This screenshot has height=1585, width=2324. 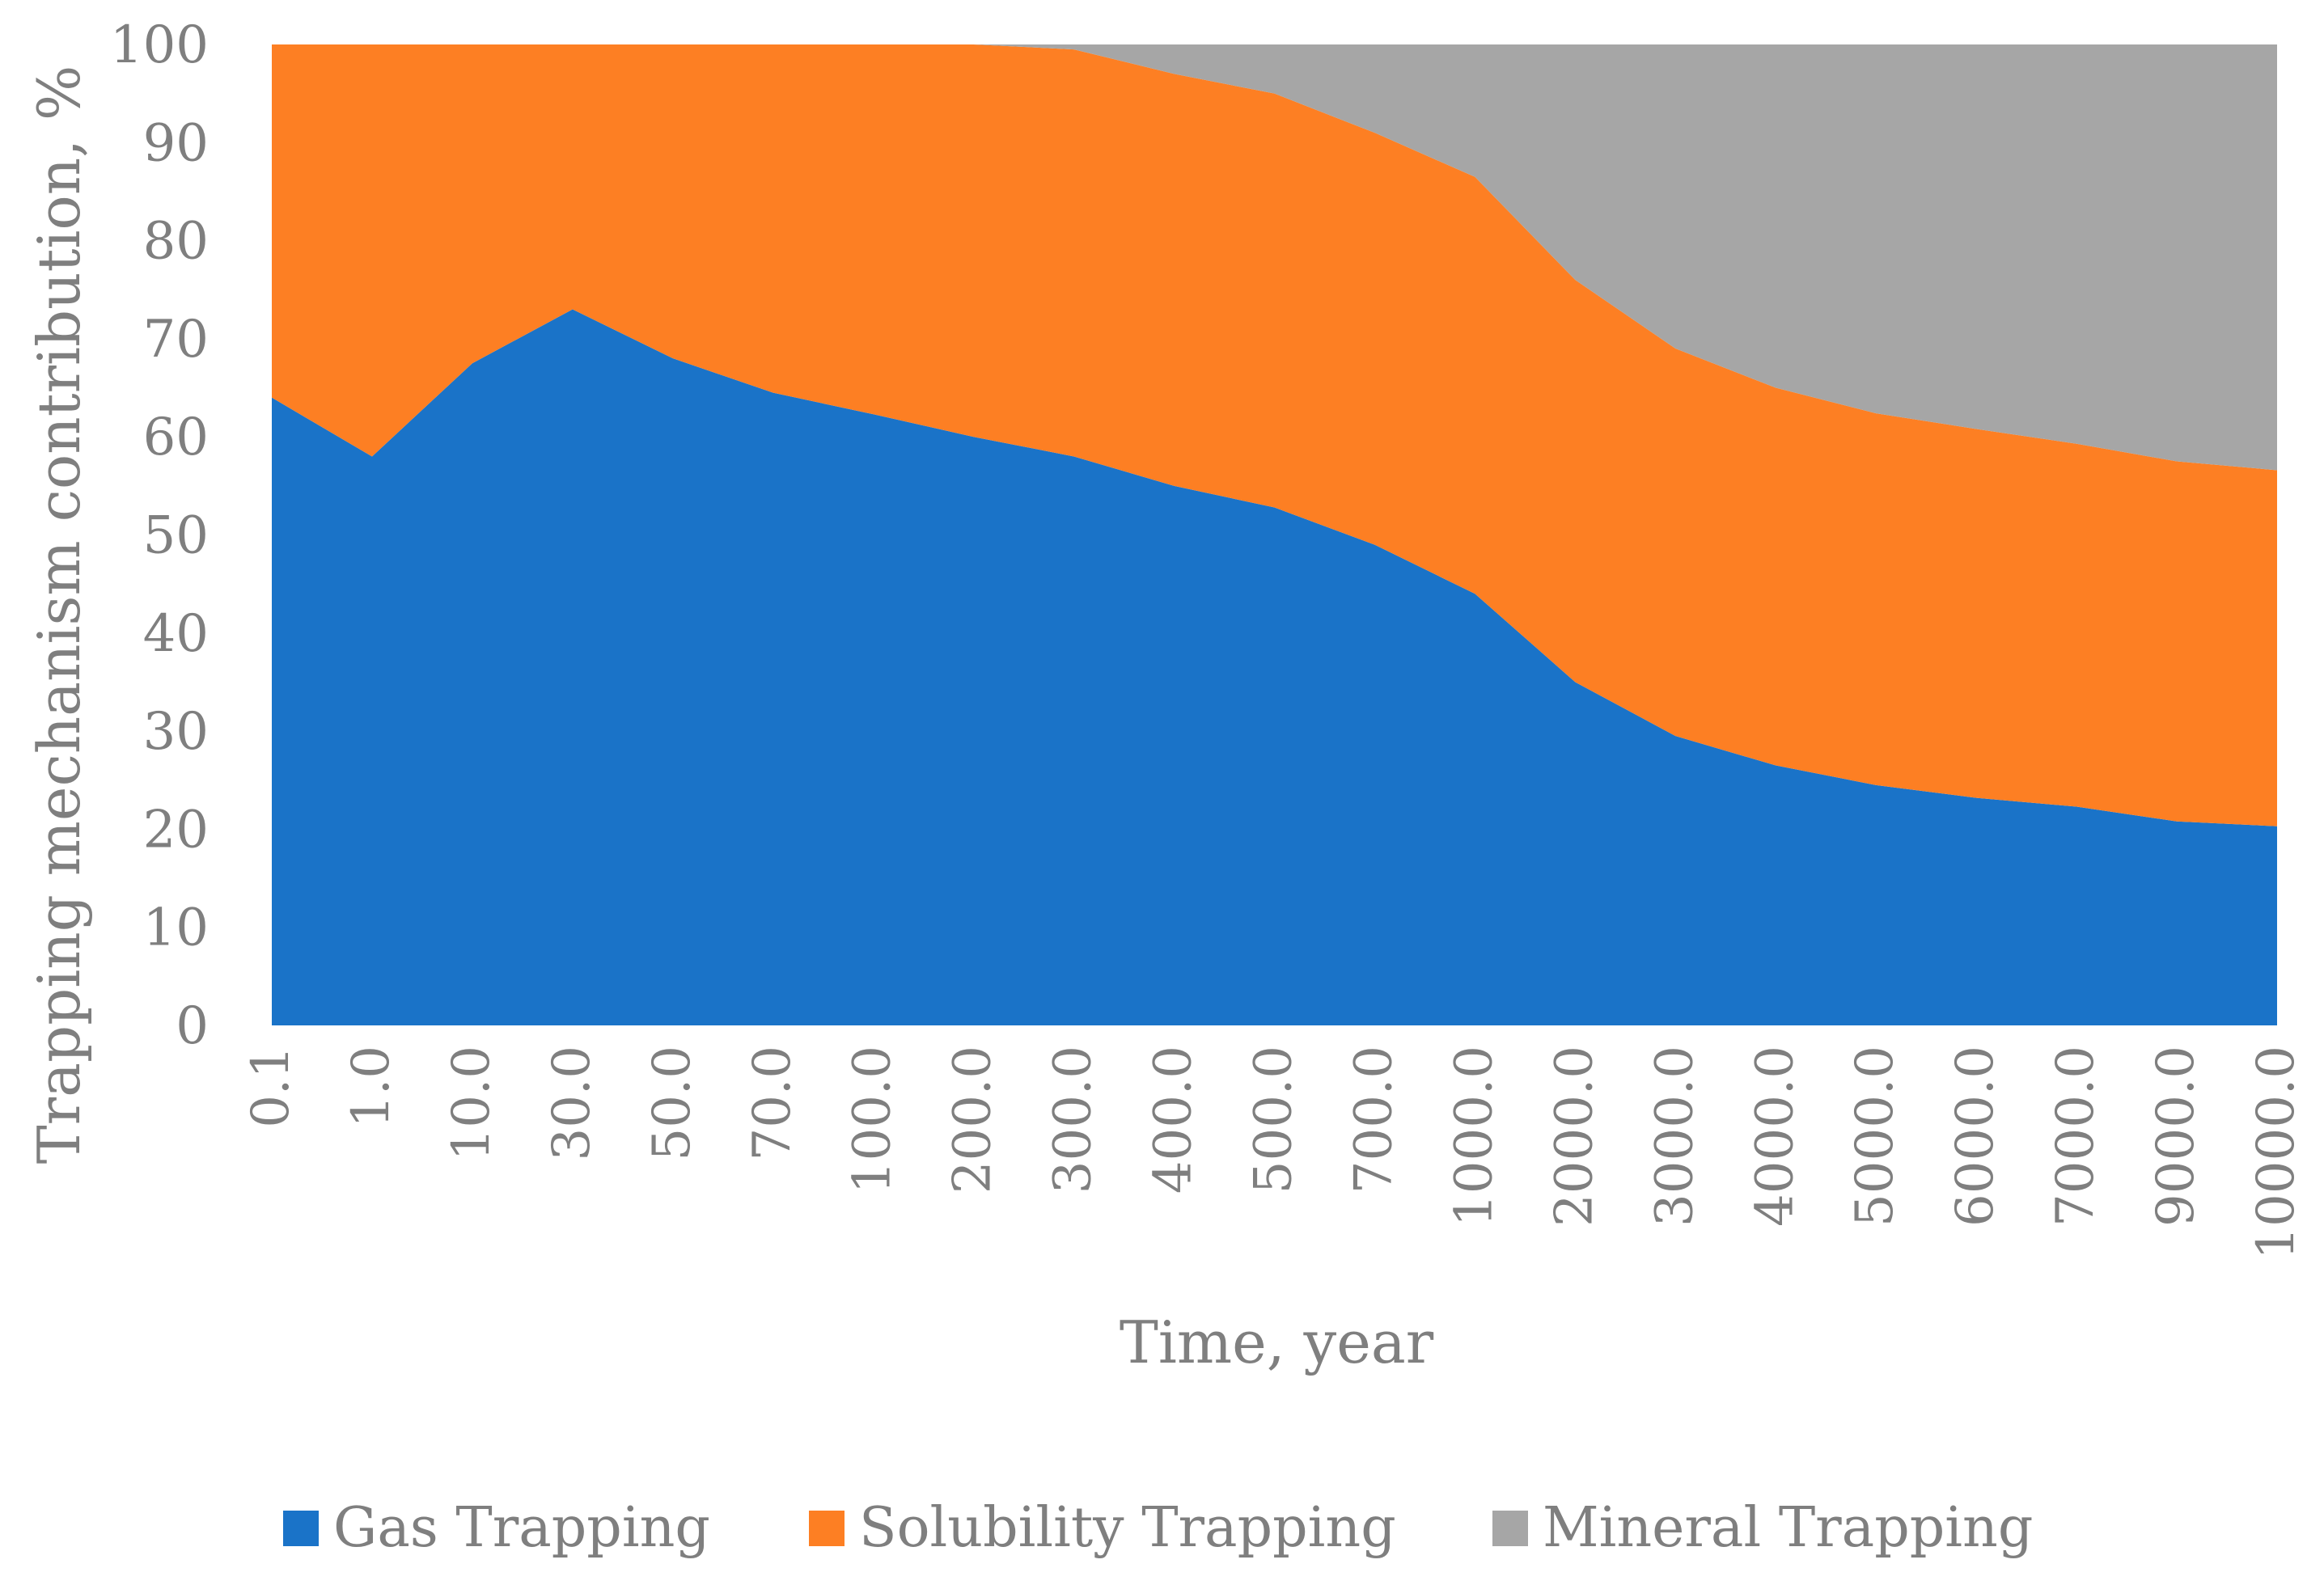 I want to click on x-tick-label: 6000.0, so click(x=1975, y=1136).